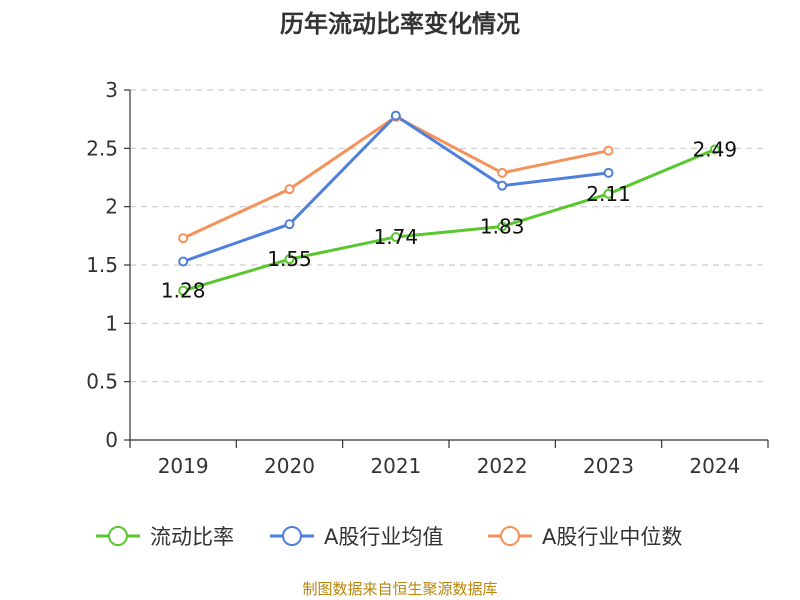  Describe the element at coordinates (192, 537) in the screenshot. I see `legend-label: 流动比率` at that location.